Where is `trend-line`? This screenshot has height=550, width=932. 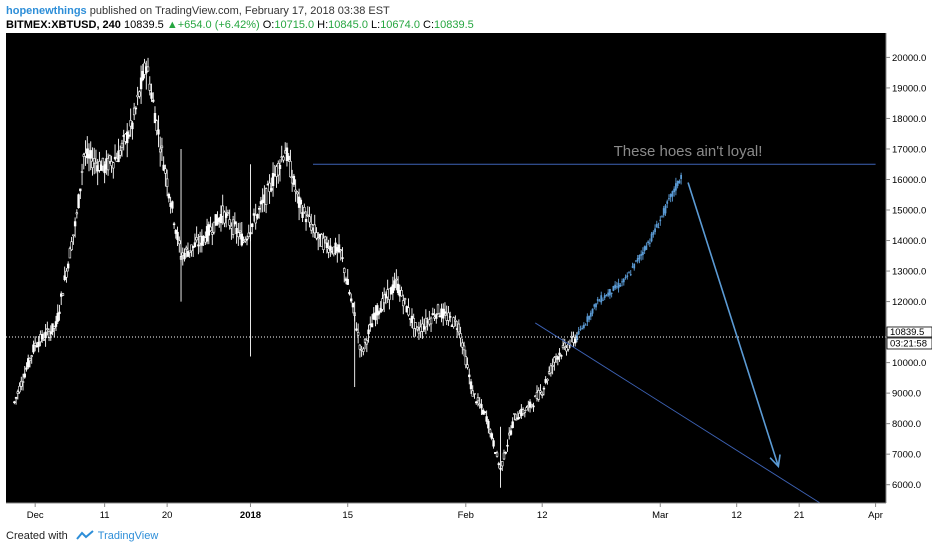 trend-line is located at coordinates (678, 413).